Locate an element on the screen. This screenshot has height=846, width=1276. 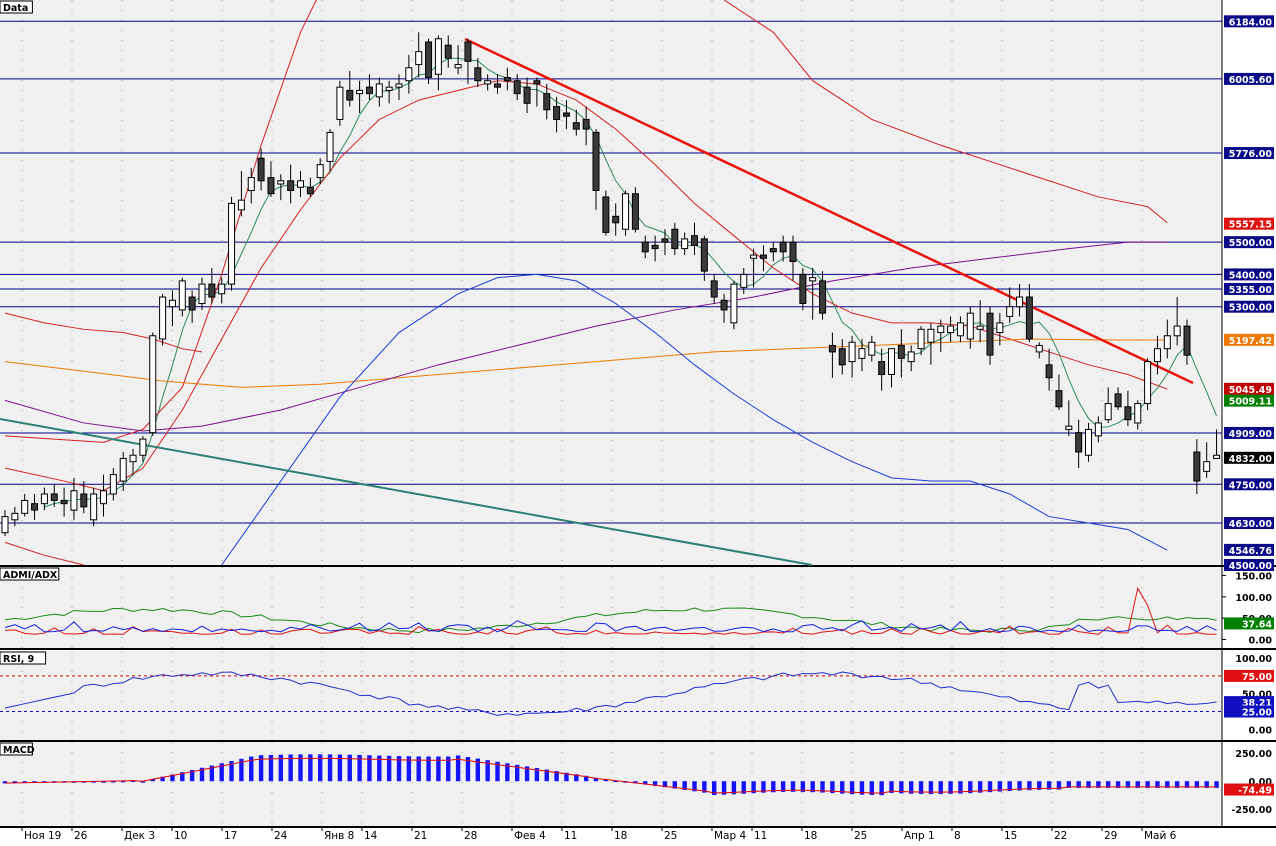
y-tag: 6184.00 is located at coordinates (1249, 21).